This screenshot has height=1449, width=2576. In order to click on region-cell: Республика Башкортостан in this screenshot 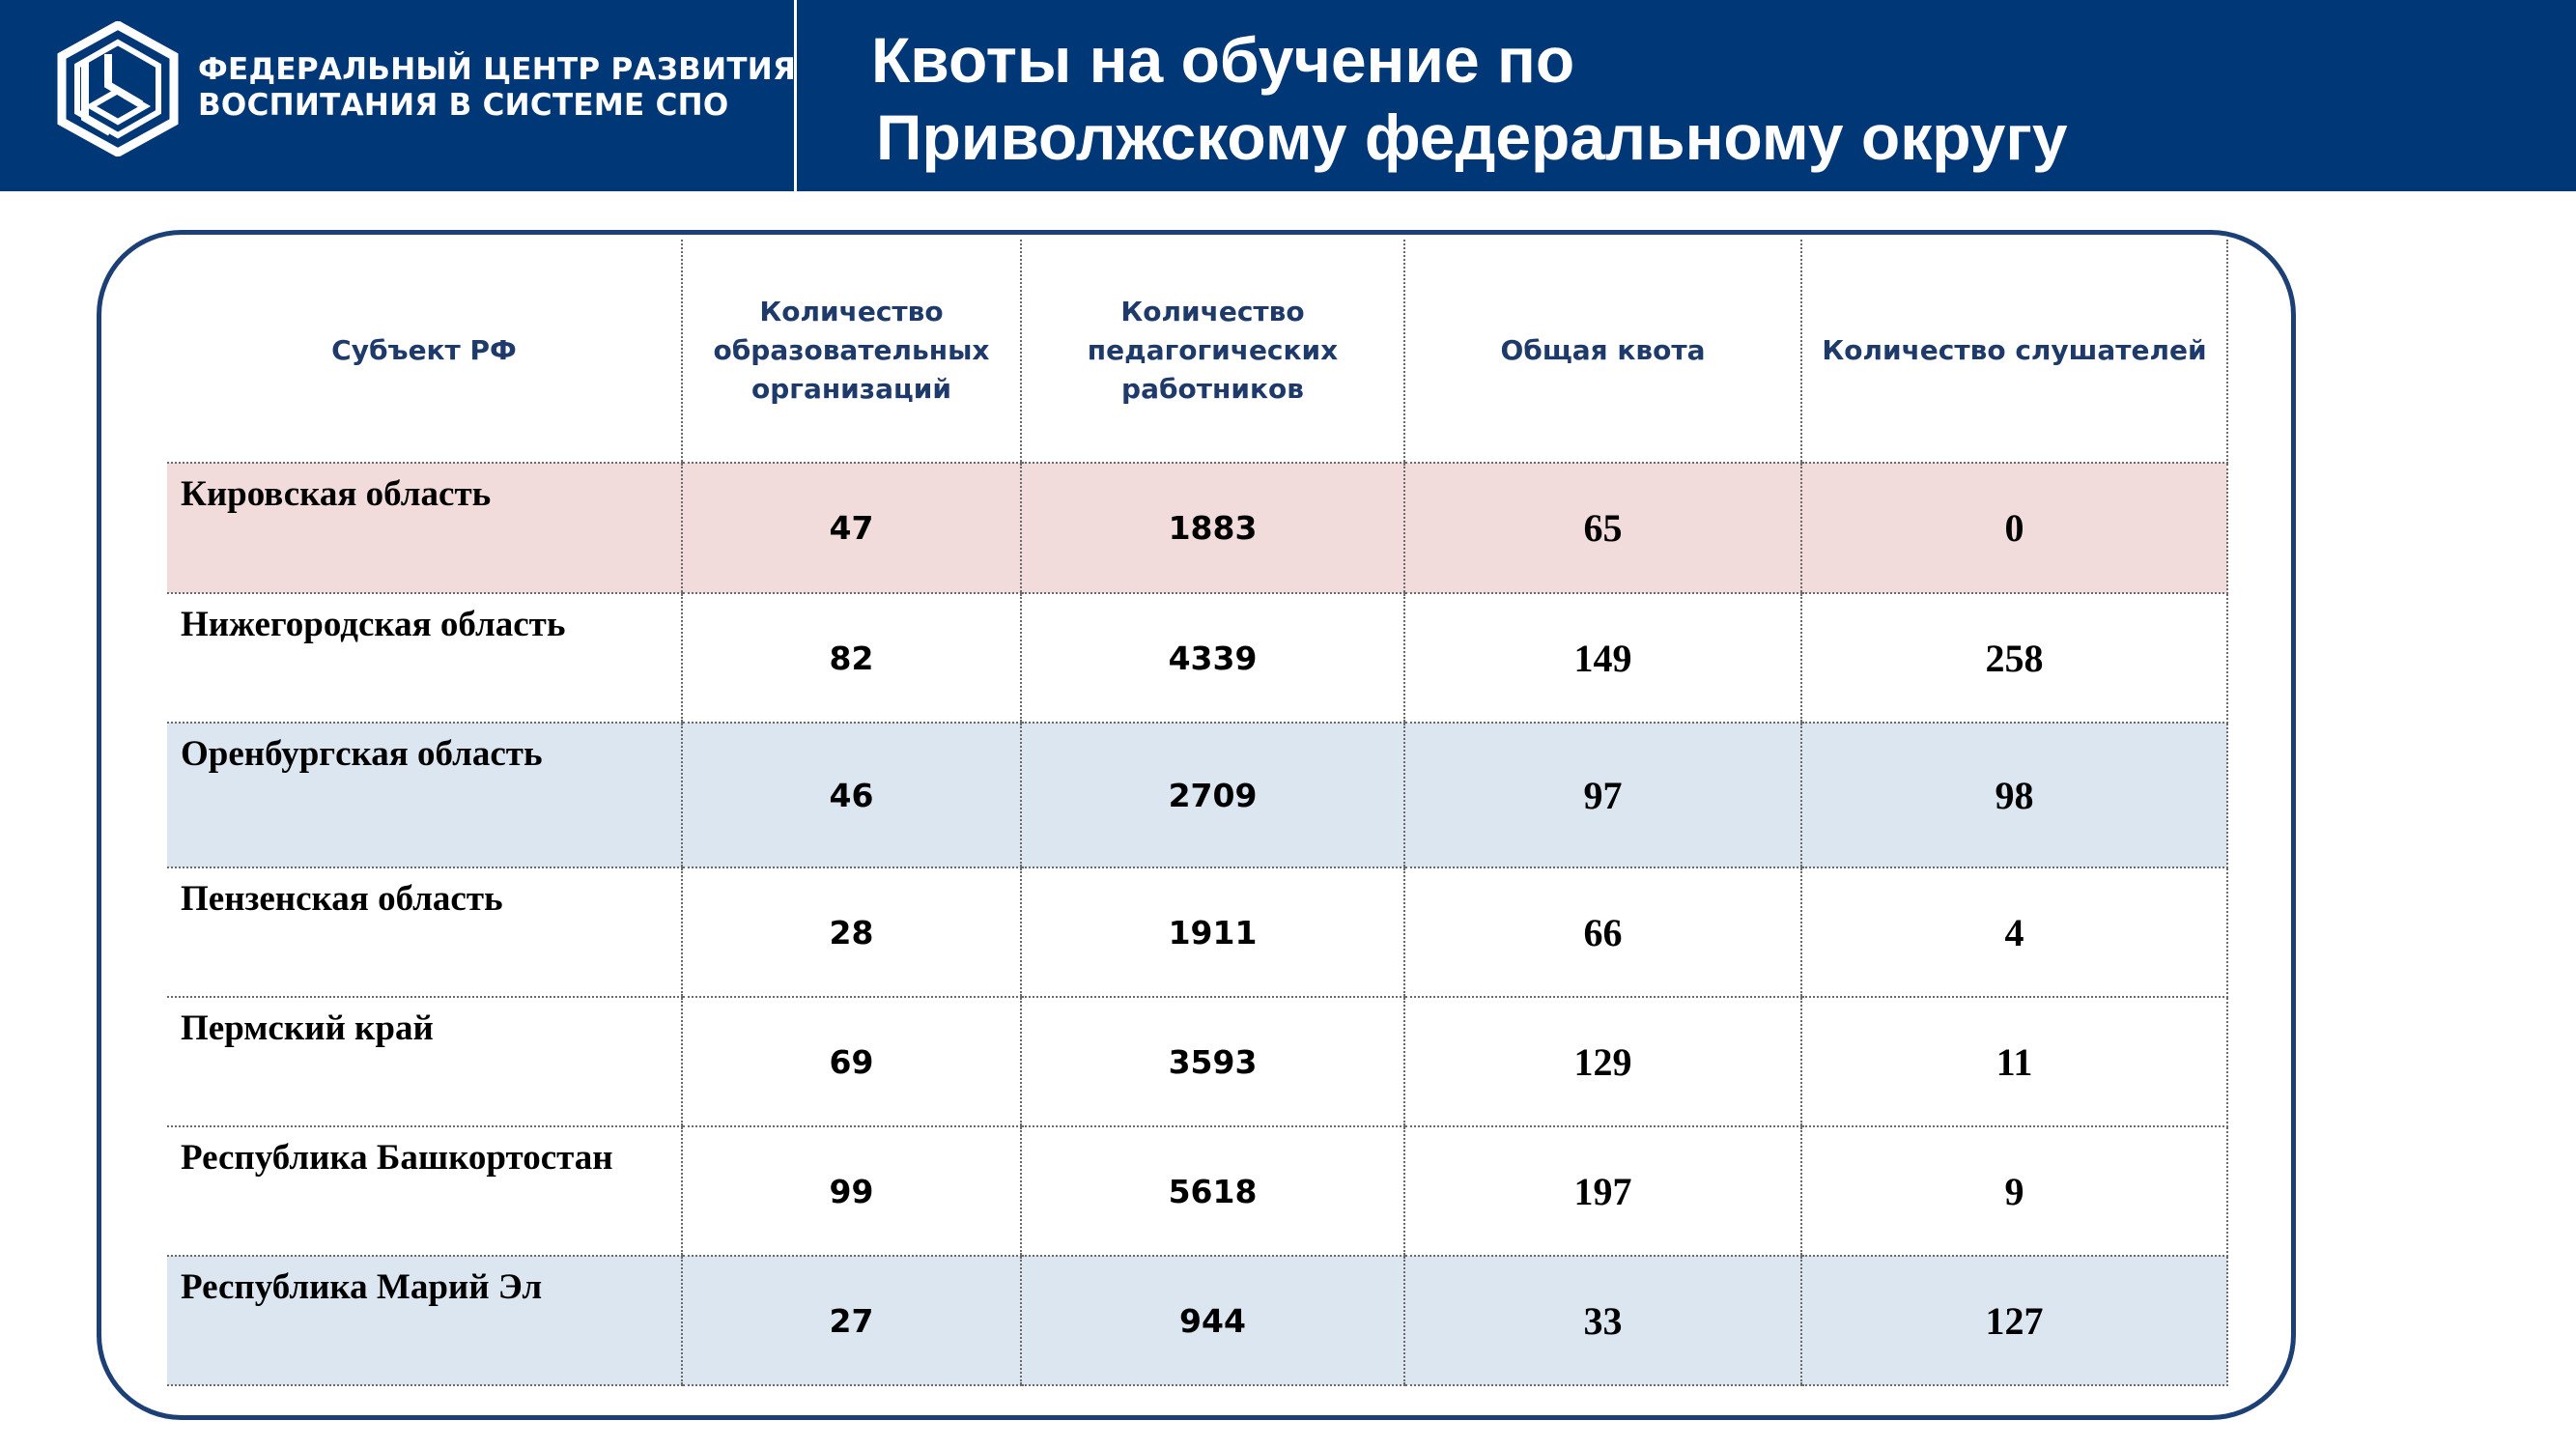, I will do `click(424, 1191)`.